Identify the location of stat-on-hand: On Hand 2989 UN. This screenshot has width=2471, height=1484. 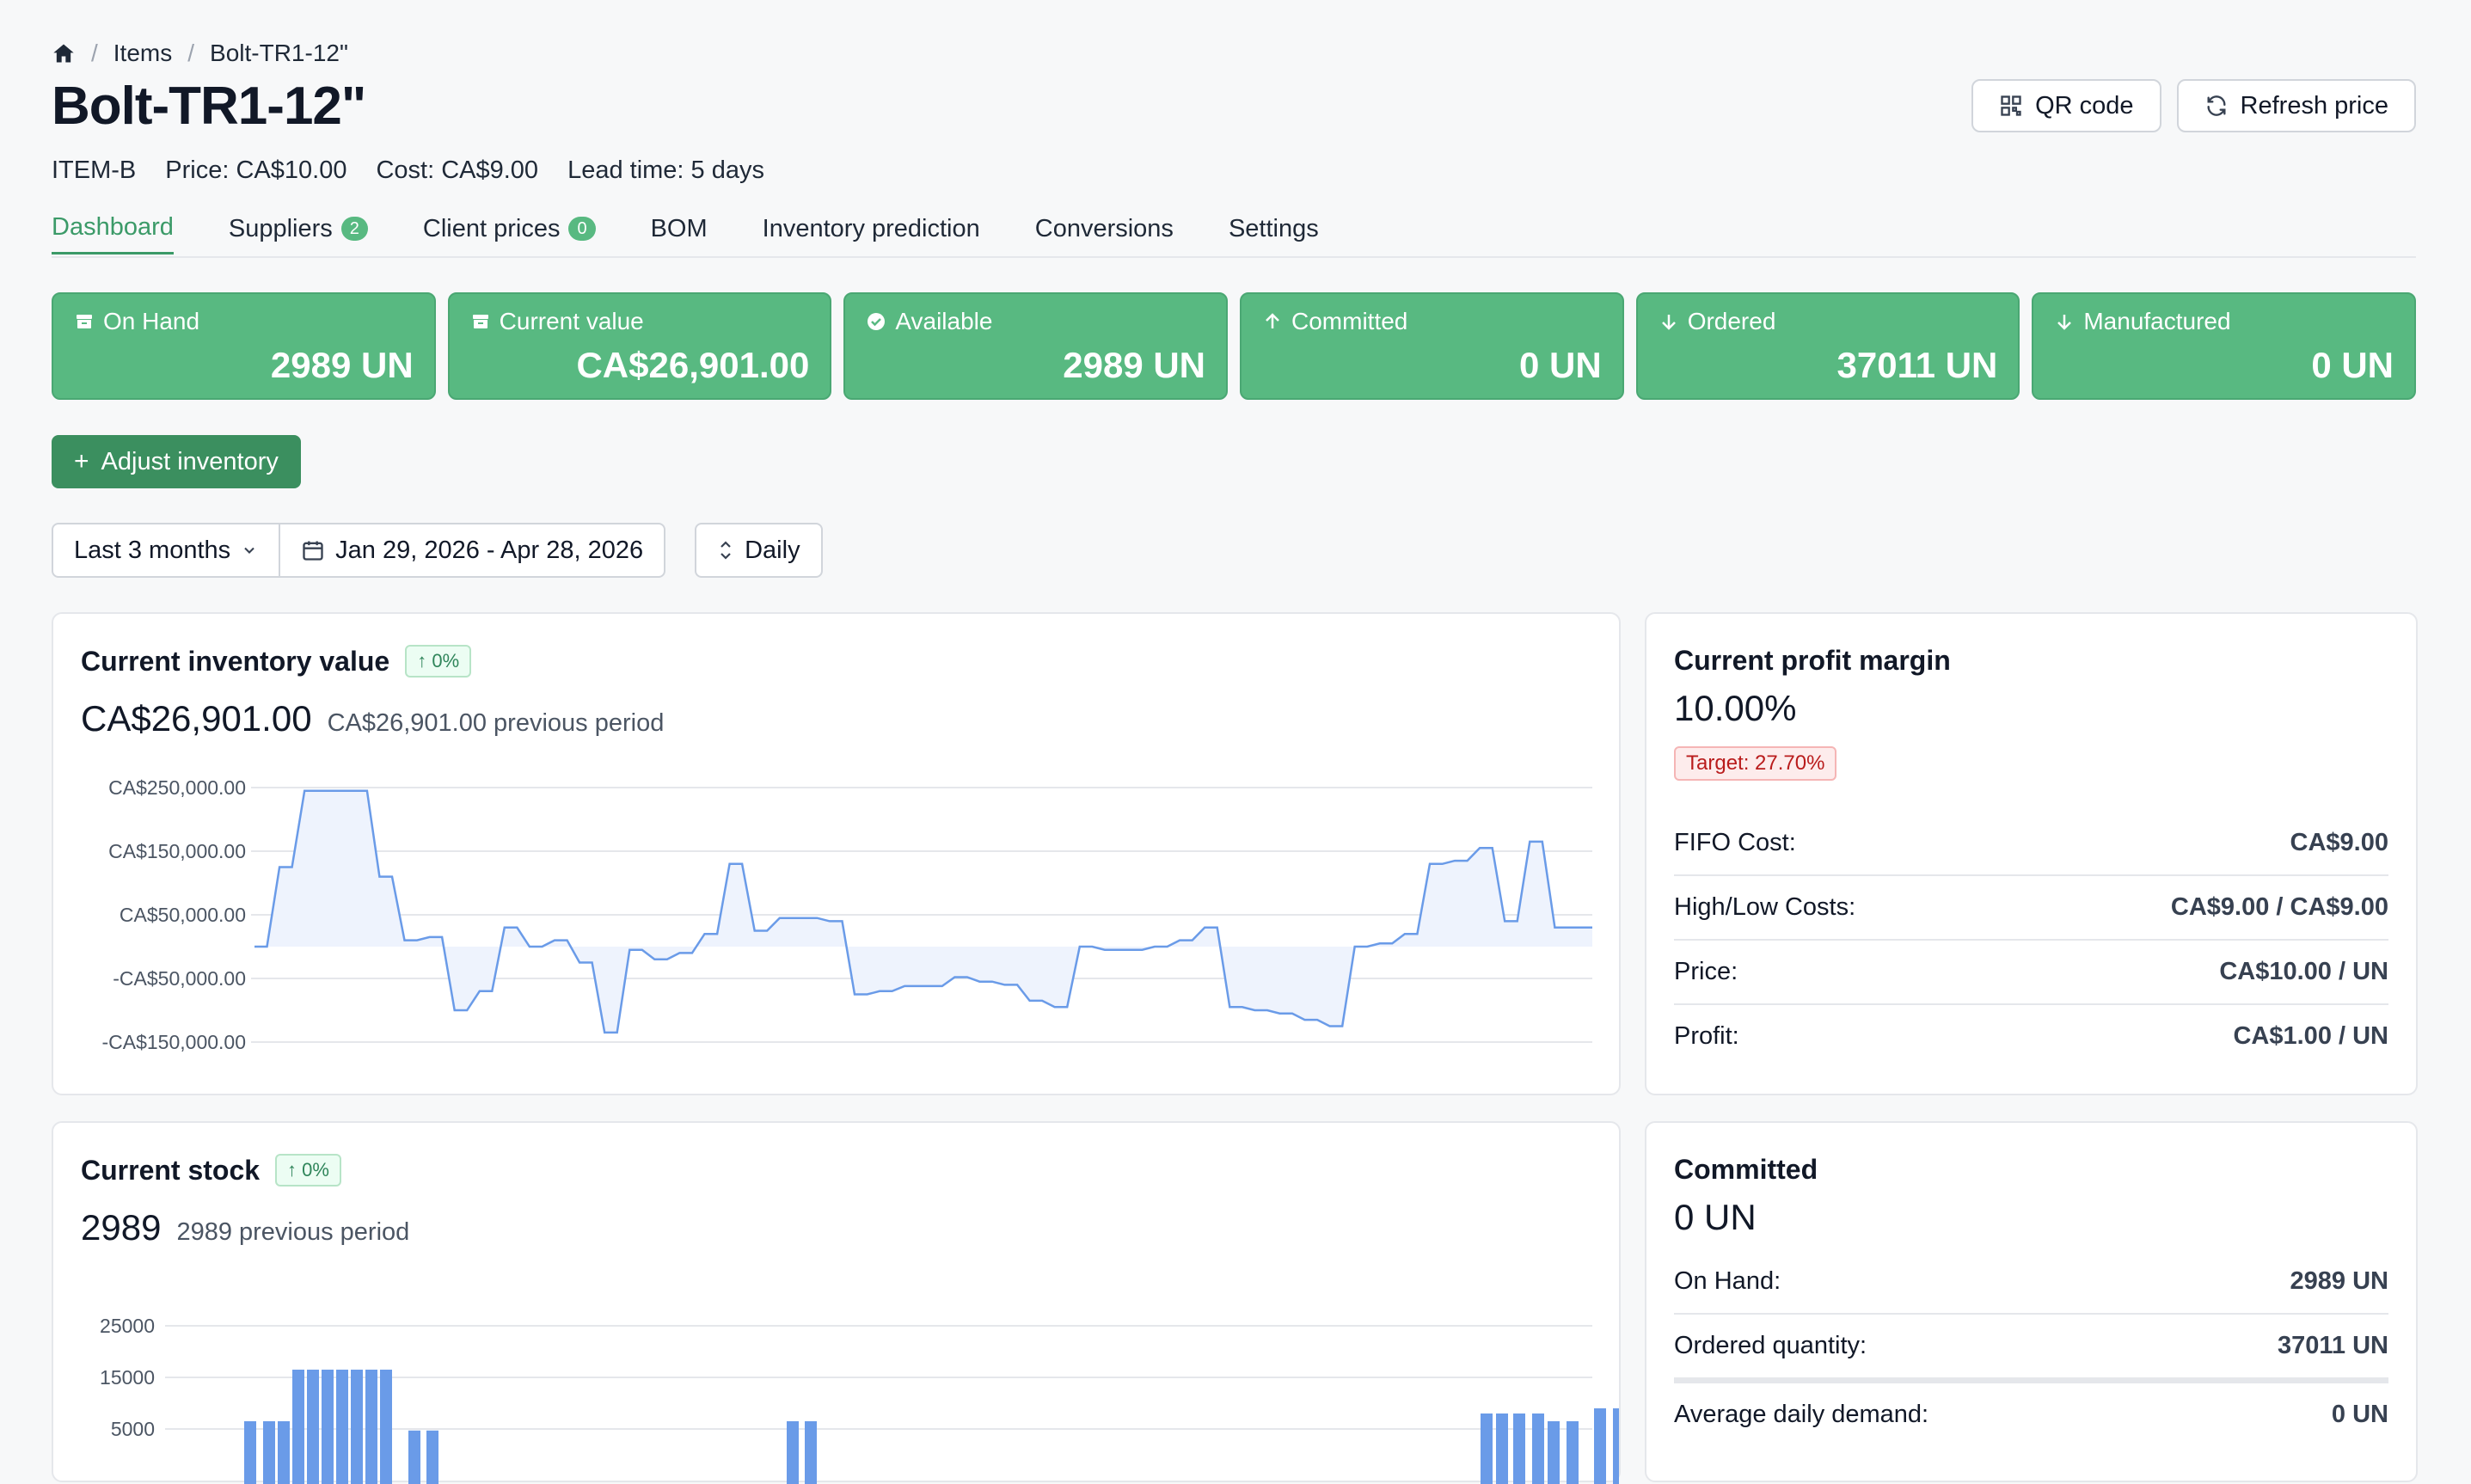
(244, 346).